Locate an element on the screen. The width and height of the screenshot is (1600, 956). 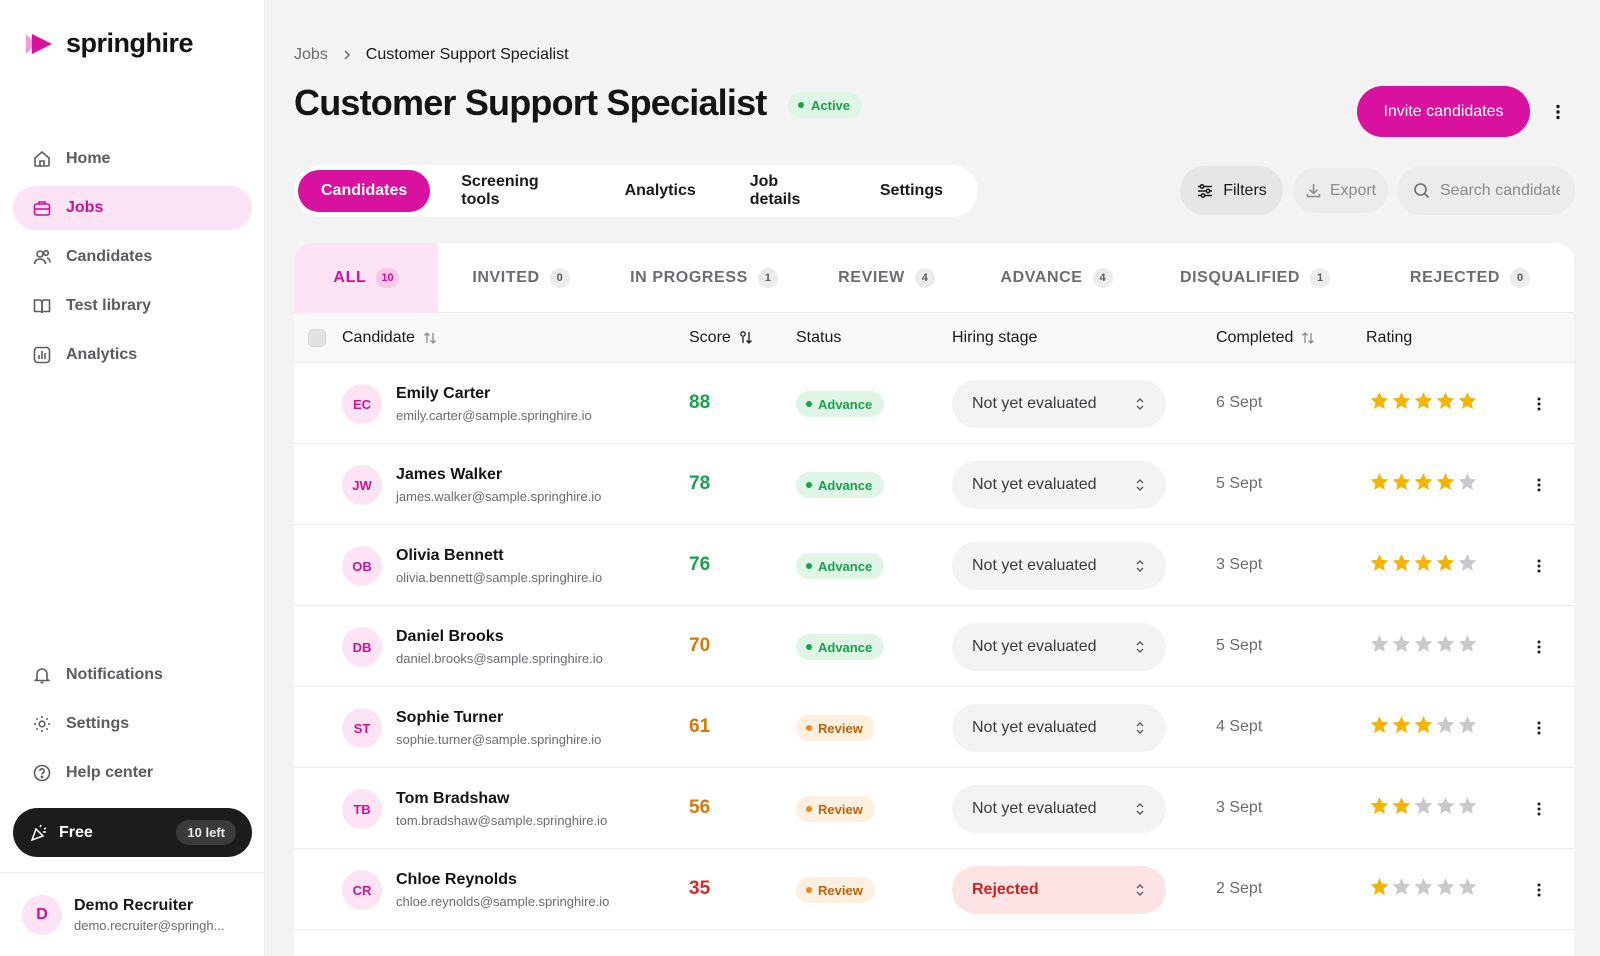
column-completed: Completed is located at coordinates (1265, 338).